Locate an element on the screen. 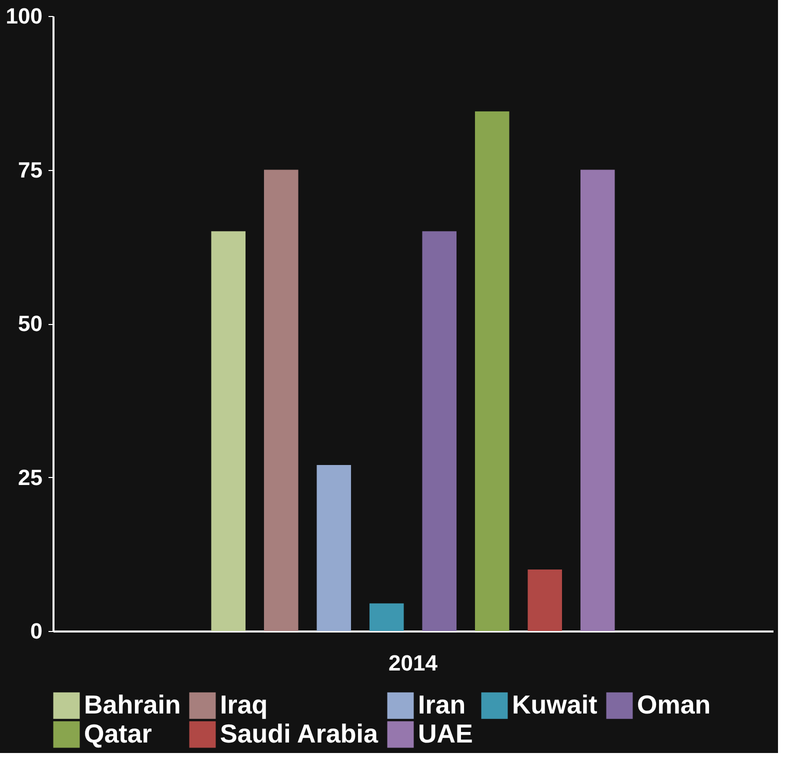 The width and height of the screenshot is (804, 777). y-tick-label: 100 is located at coordinates (24, 16).